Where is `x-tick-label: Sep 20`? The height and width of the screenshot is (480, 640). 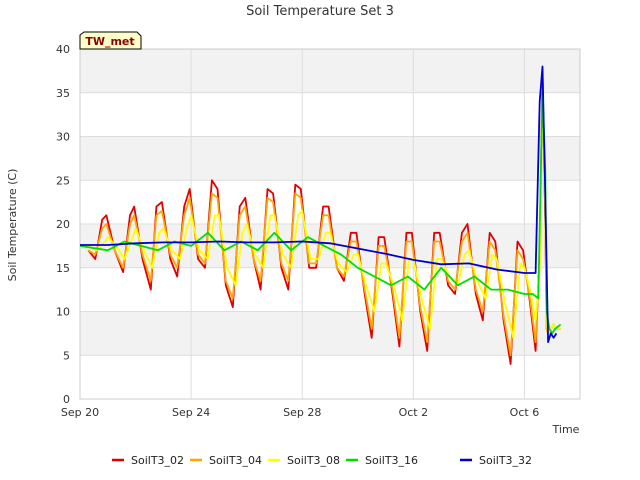 x-tick-label: Sep 20 is located at coordinates (80, 412).